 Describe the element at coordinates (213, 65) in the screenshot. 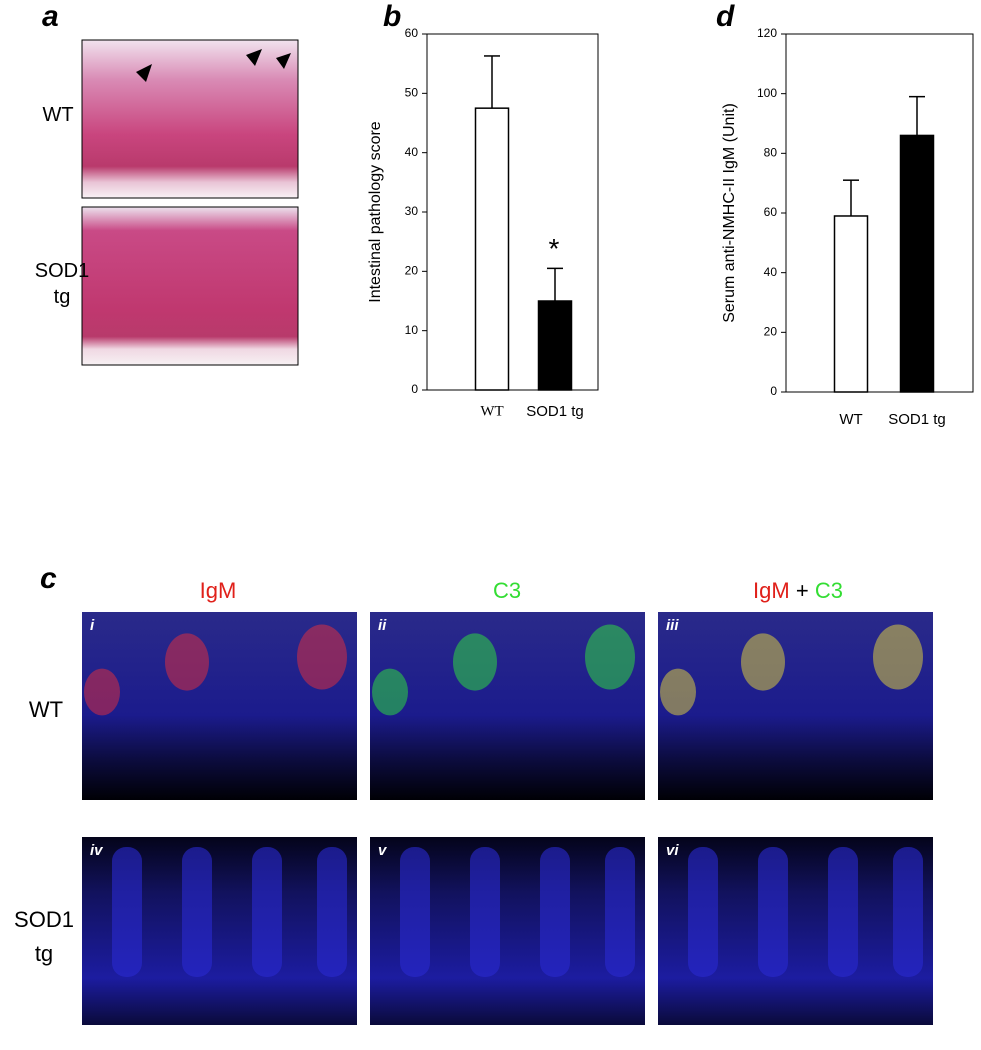

I see `arrowhead` at that location.